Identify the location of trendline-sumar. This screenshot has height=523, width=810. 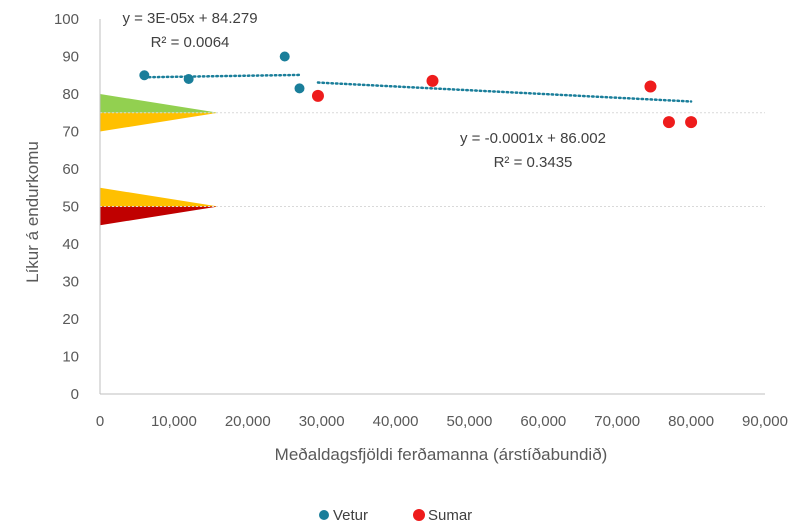
(504, 92).